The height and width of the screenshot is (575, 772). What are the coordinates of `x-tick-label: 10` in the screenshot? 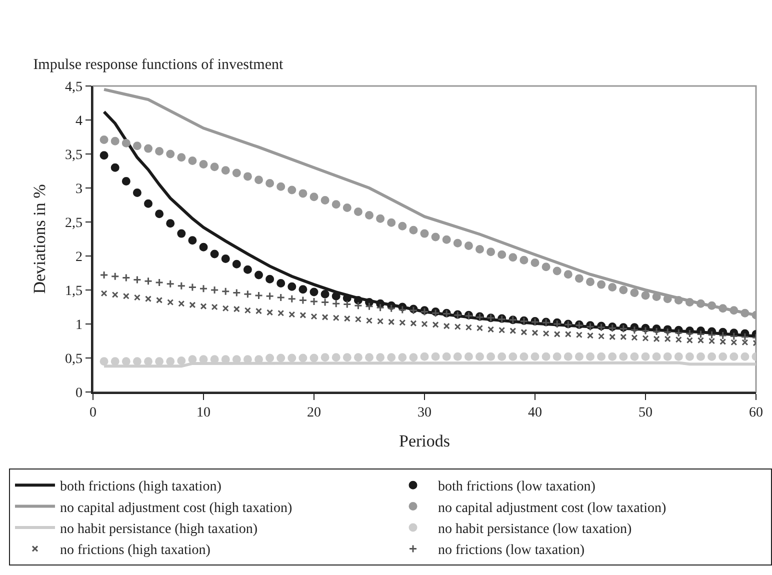 It's located at (203, 413).